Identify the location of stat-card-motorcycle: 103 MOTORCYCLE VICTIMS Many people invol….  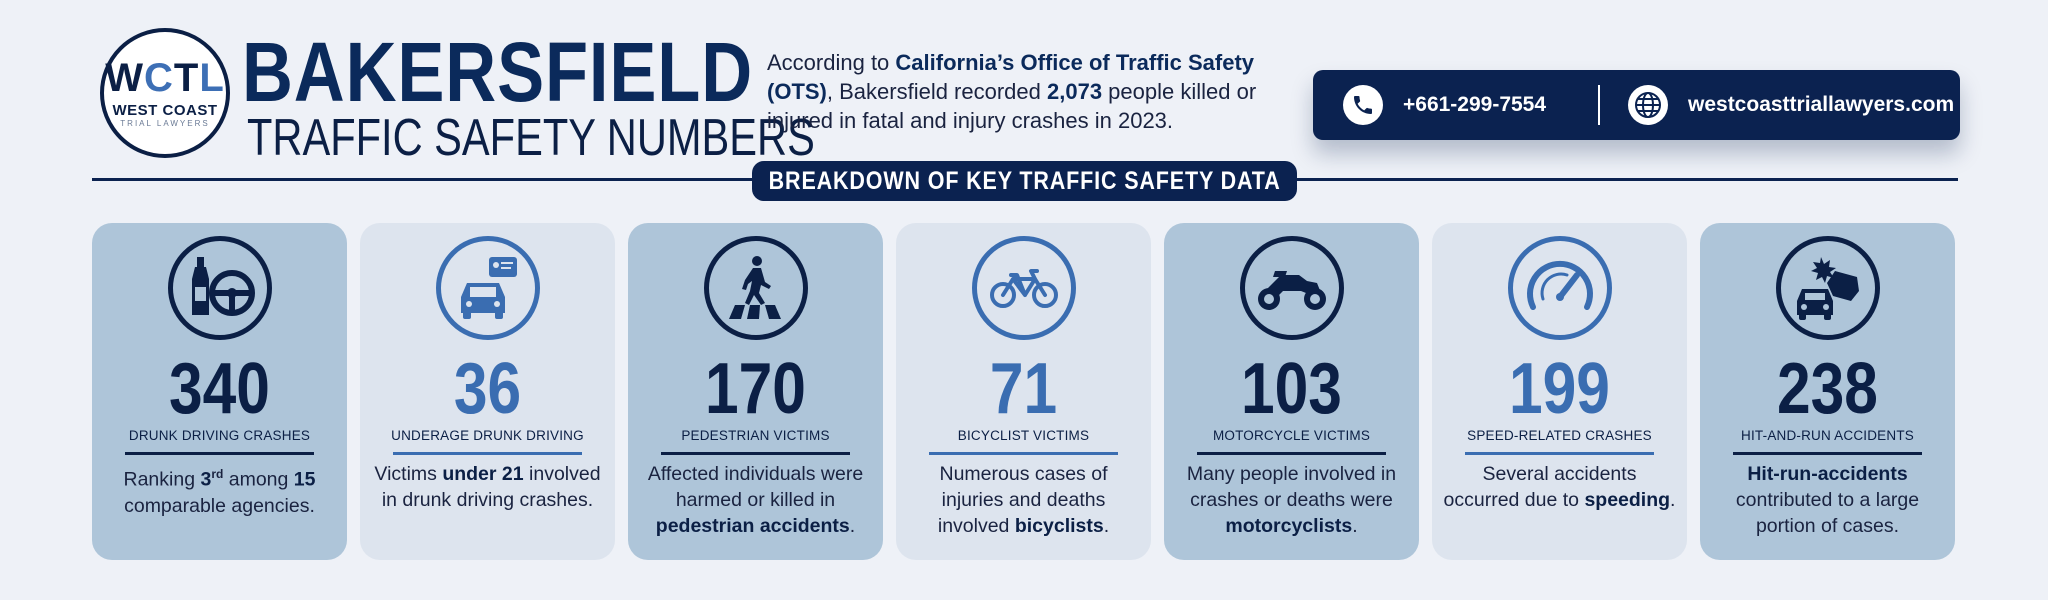
(1291, 391).